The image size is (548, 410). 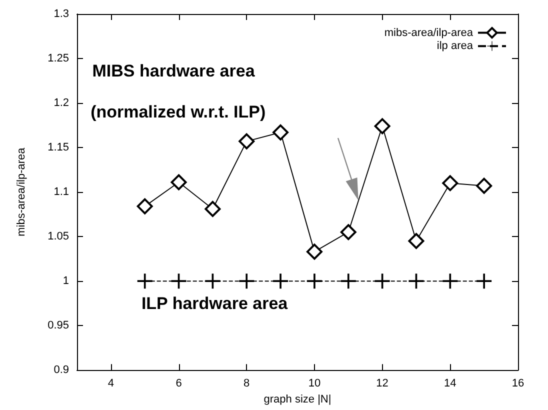 I want to click on y-tick-label: 1.05, so click(x=58, y=236).